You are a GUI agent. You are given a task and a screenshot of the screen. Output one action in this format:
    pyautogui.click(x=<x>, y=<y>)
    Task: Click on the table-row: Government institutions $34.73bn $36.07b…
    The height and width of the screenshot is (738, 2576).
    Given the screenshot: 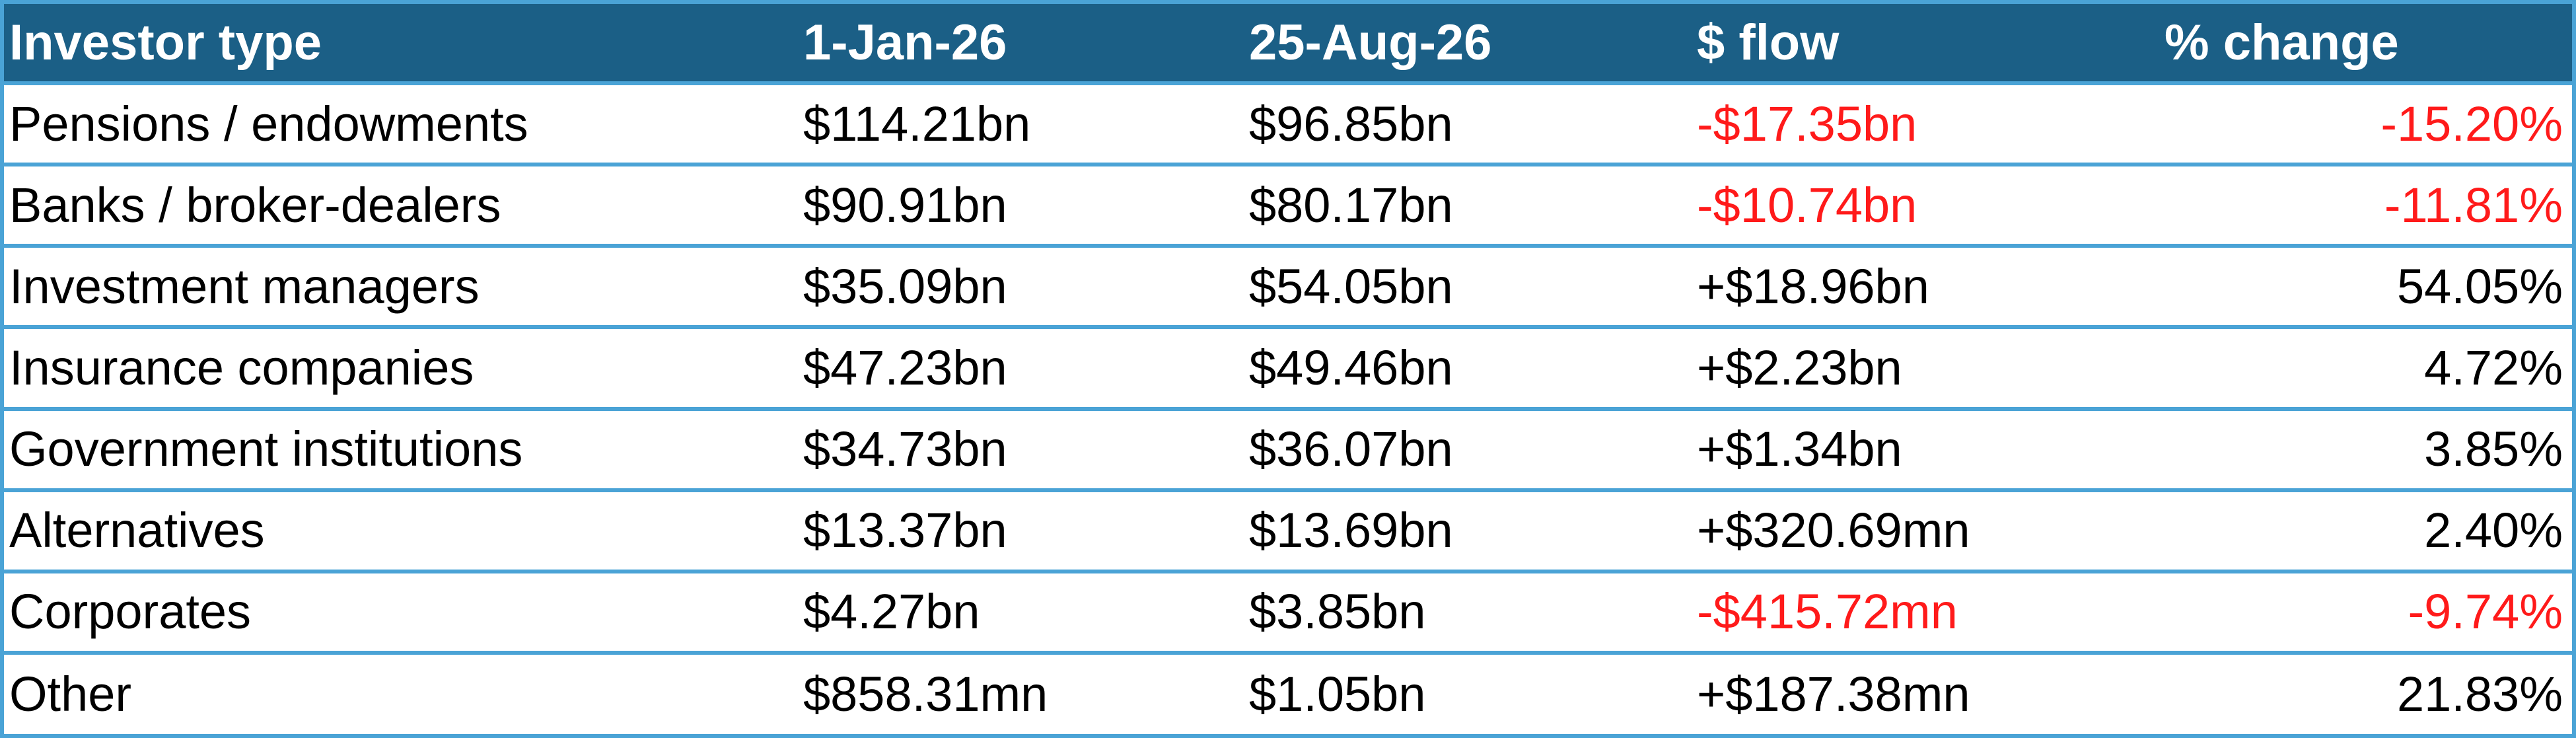 What is the action you would take?
    pyautogui.click(x=1288, y=449)
    